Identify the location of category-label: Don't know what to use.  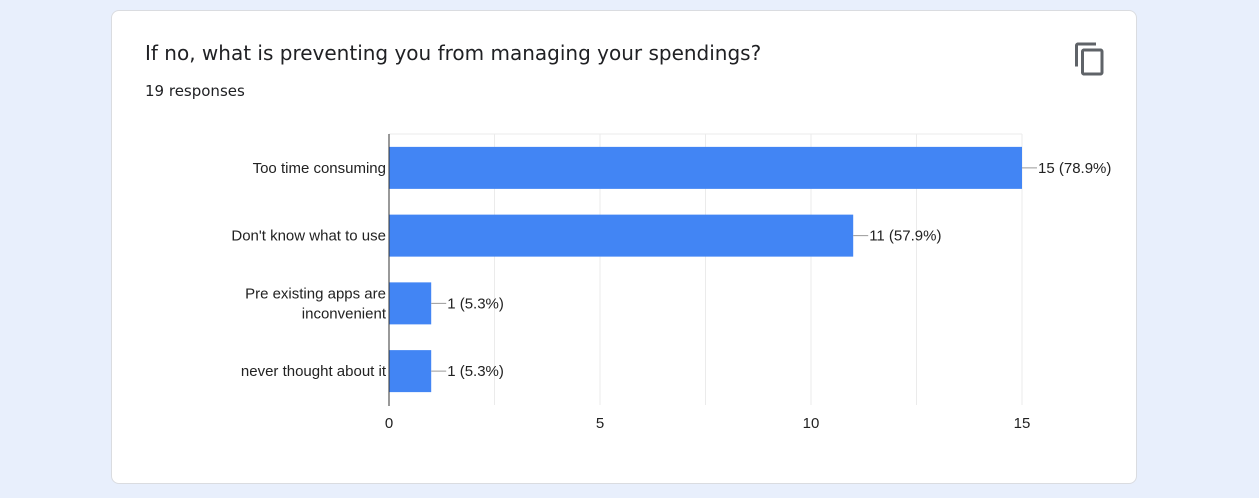
(308, 236).